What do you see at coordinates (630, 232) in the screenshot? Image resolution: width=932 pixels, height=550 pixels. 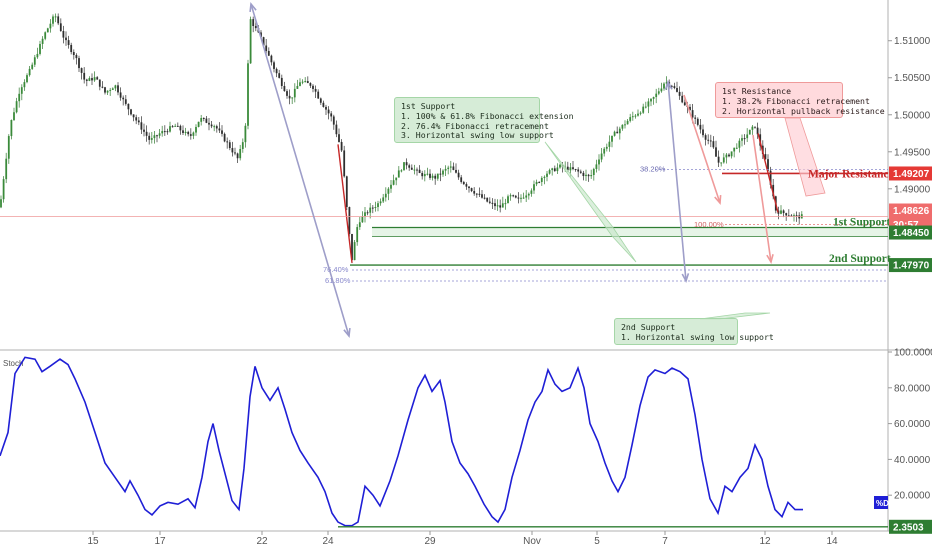 I see `first-support-zone` at bounding box center [630, 232].